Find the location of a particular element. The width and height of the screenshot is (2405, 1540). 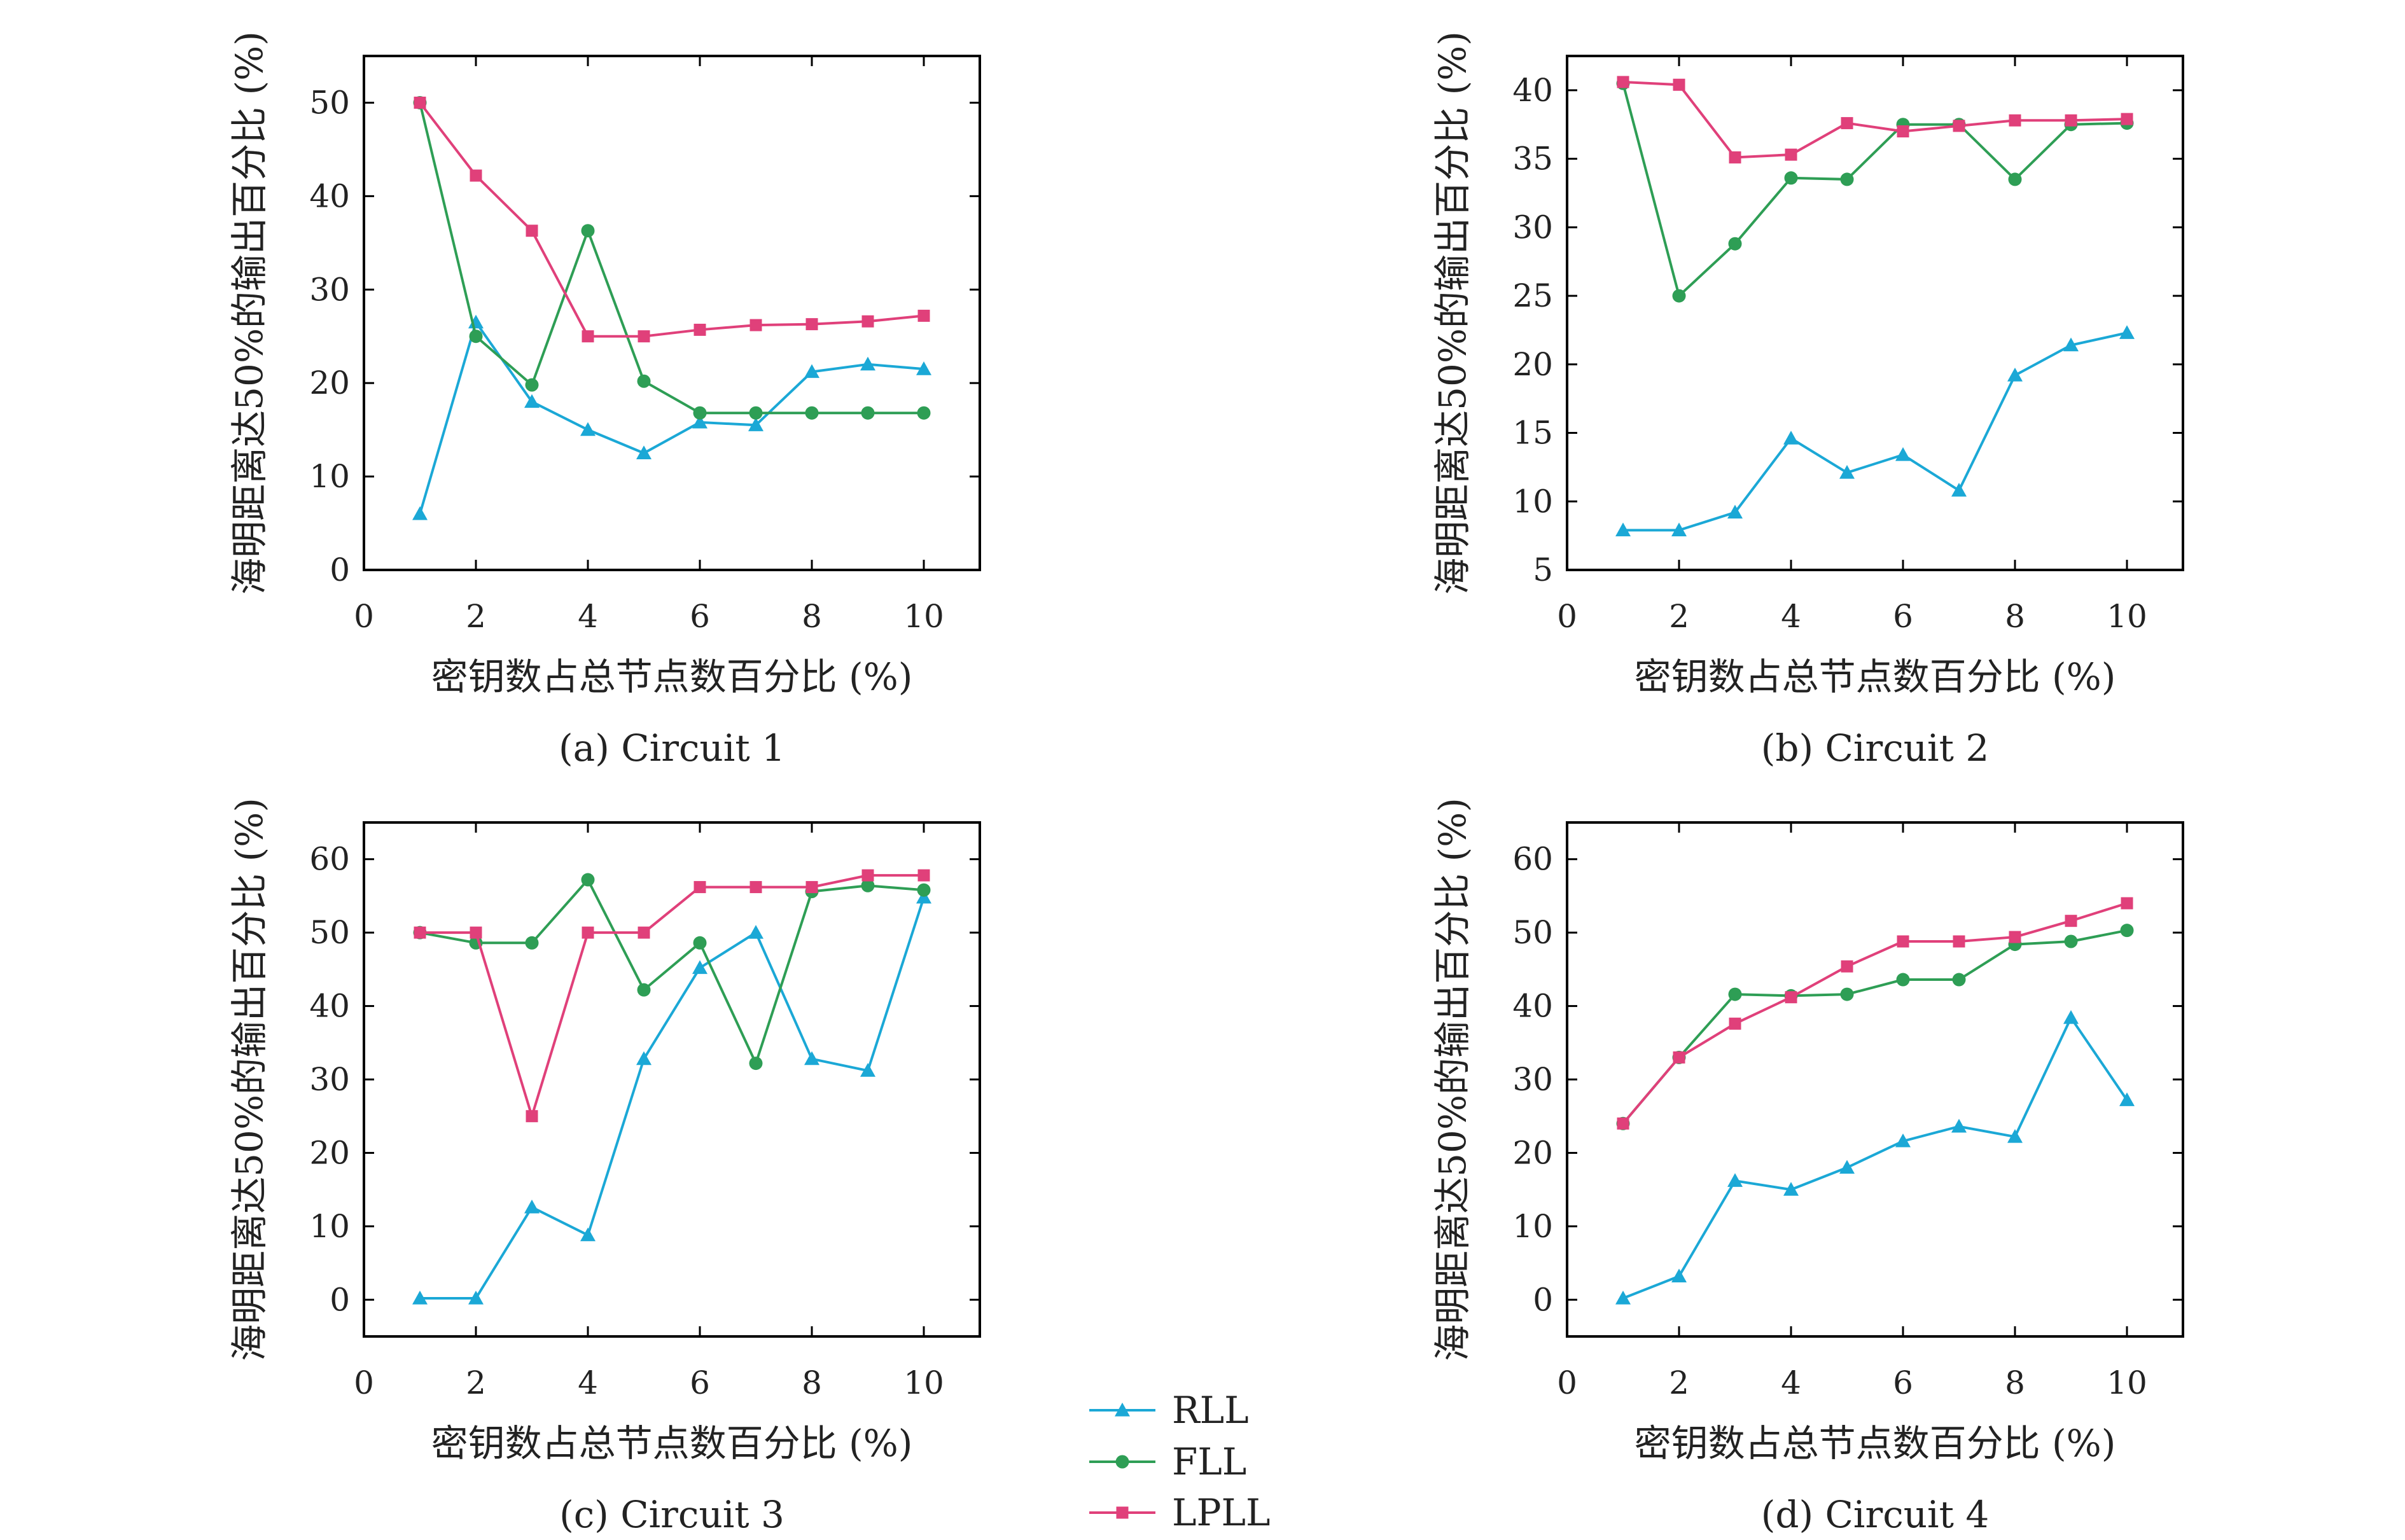

y-tick-label: 15 is located at coordinates (1533, 434).